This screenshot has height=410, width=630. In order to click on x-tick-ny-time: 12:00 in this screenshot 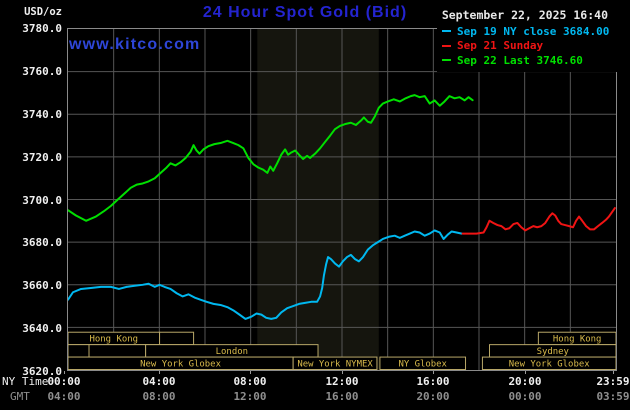, I will do `click(342, 381)`.